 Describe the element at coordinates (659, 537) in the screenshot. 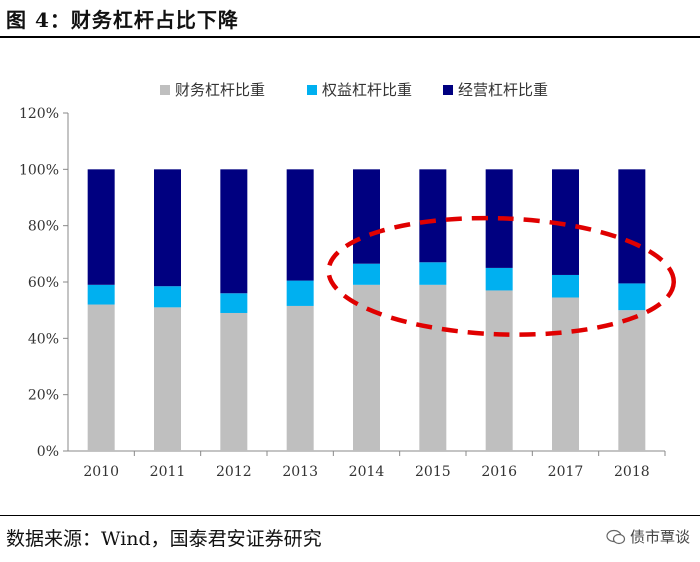

I see `watermark-text: 债市覃谈` at that location.